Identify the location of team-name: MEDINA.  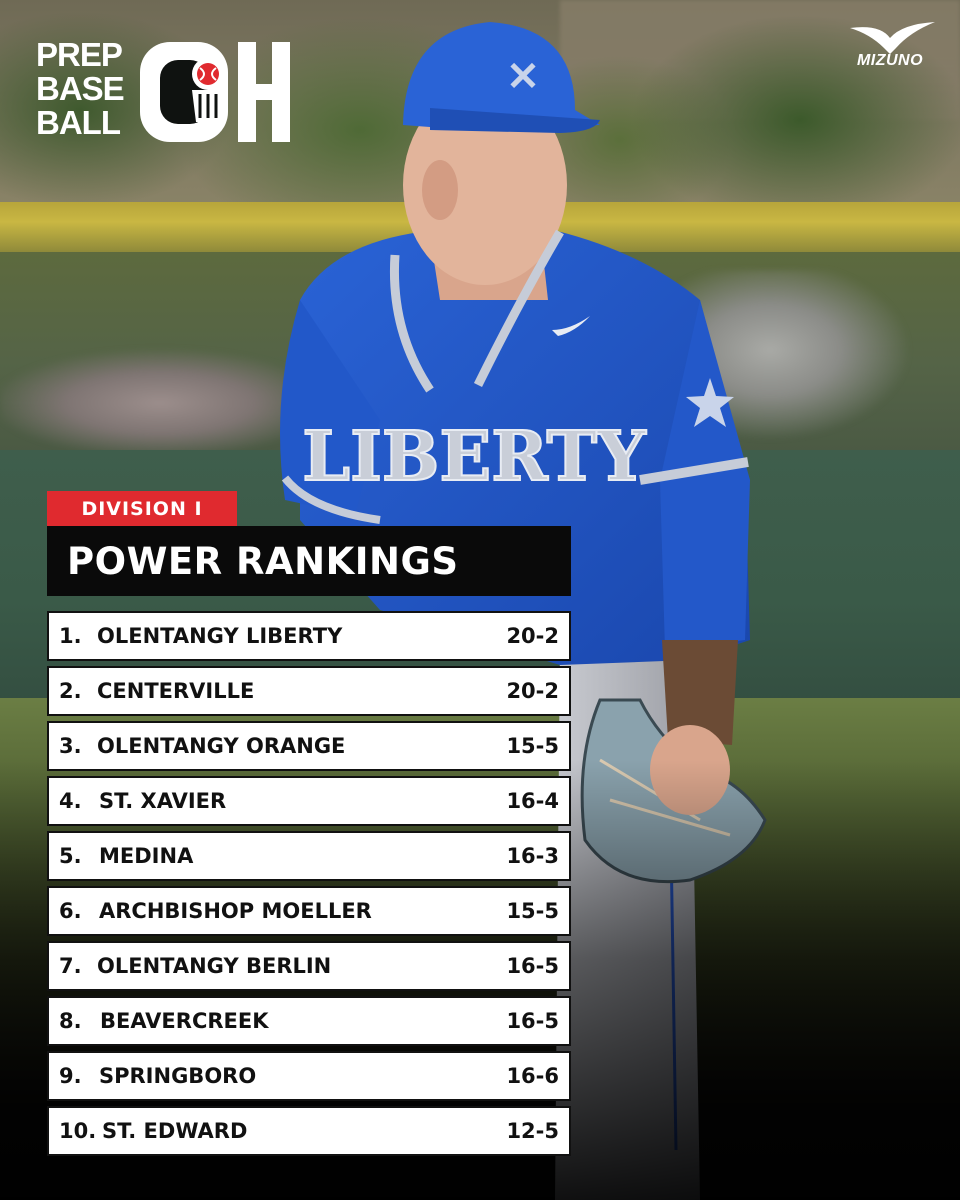
(146, 856).